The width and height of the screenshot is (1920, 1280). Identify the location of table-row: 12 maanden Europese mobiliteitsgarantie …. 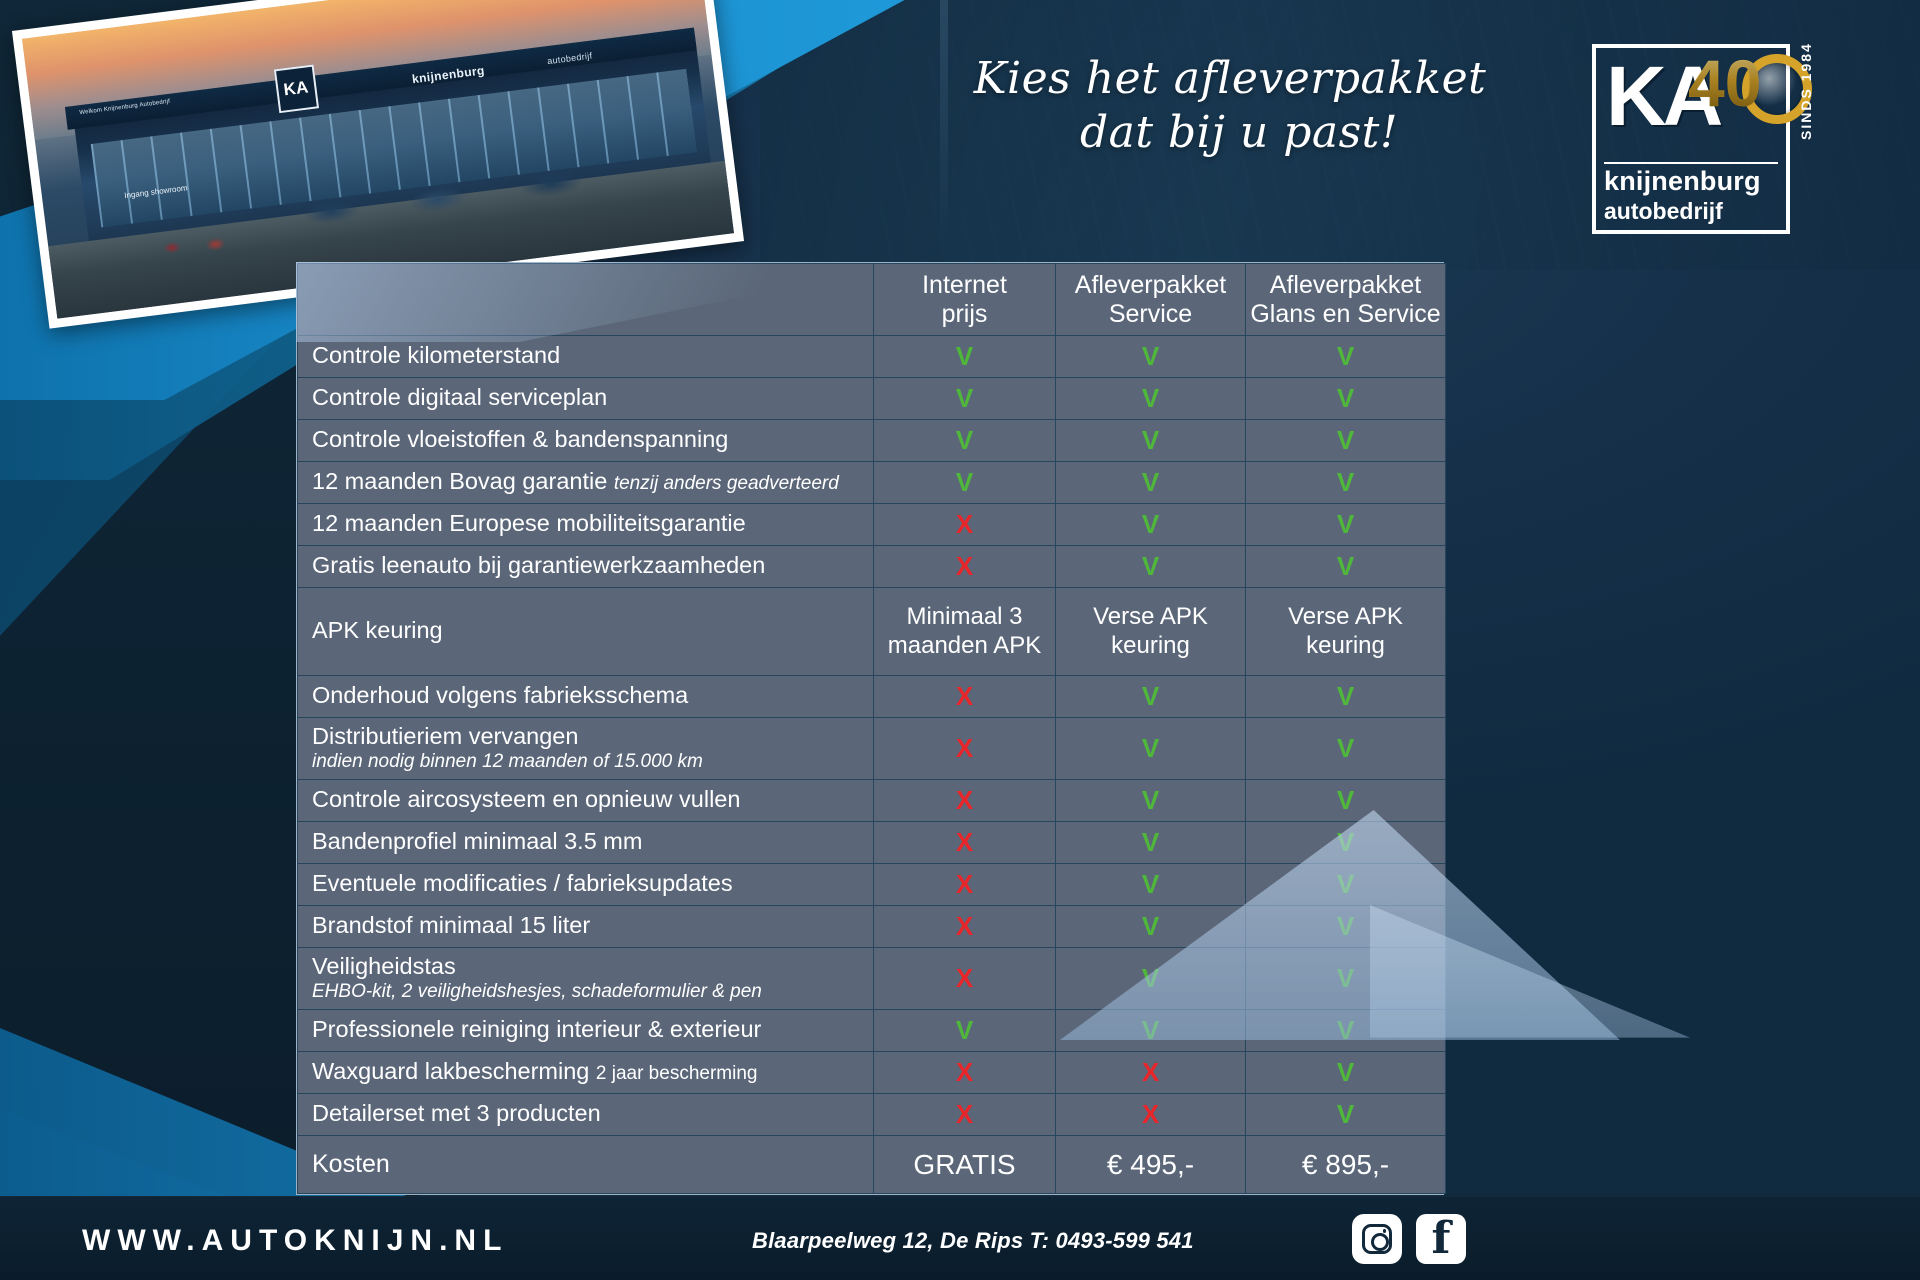
(871, 524).